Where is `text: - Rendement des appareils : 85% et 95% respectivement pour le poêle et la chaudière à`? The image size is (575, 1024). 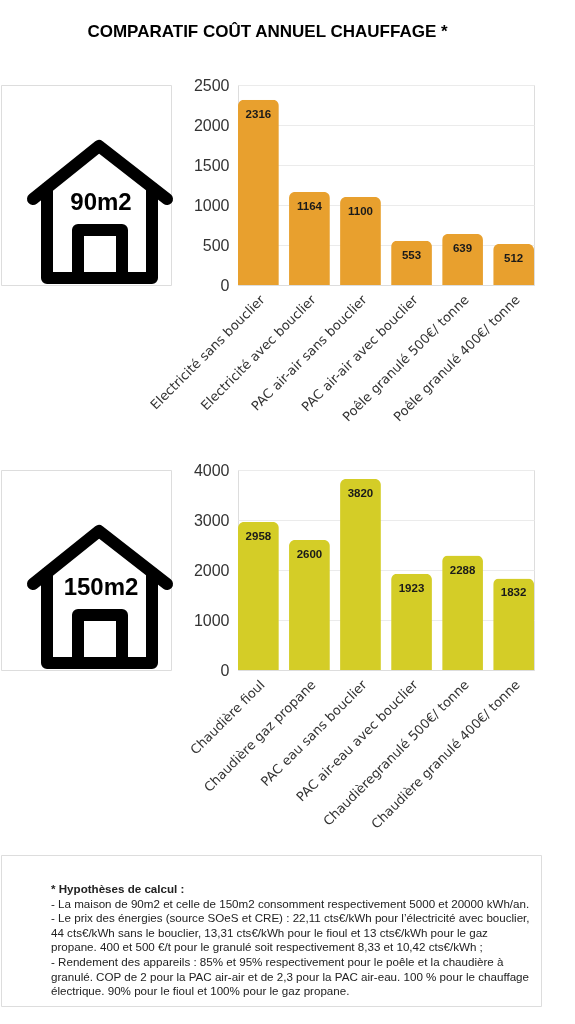 text: - Rendement des appareils : 85% et 95% respectivement pour le poêle et la chaudière à is located at coordinates (277, 961).